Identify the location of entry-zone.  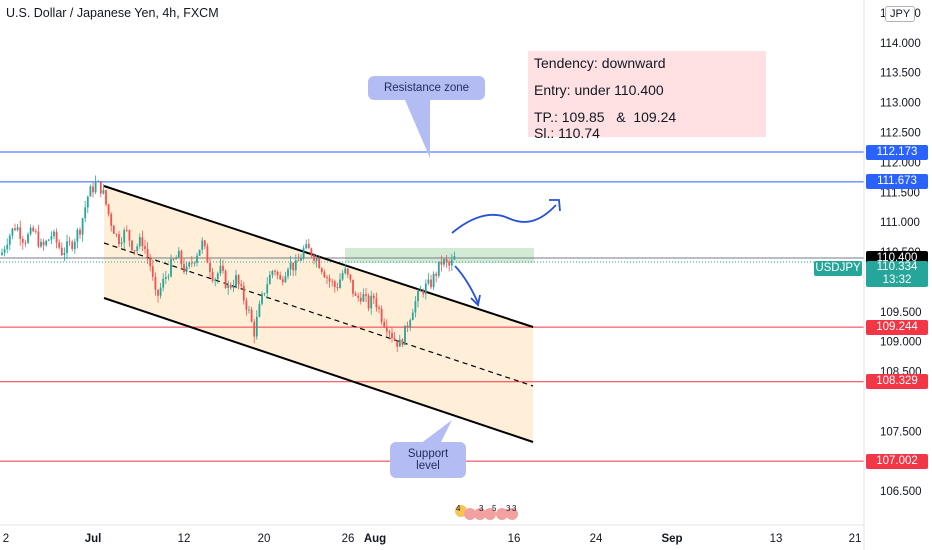
(439, 255).